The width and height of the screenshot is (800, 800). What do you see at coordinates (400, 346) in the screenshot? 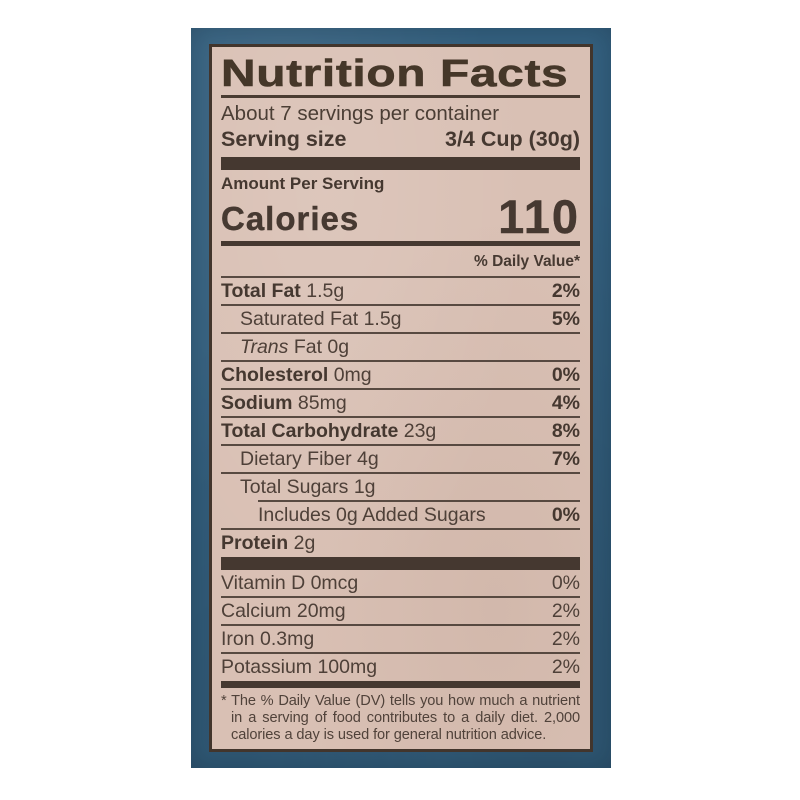
I see `nutrient-row: Trans Fat 0g` at bounding box center [400, 346].